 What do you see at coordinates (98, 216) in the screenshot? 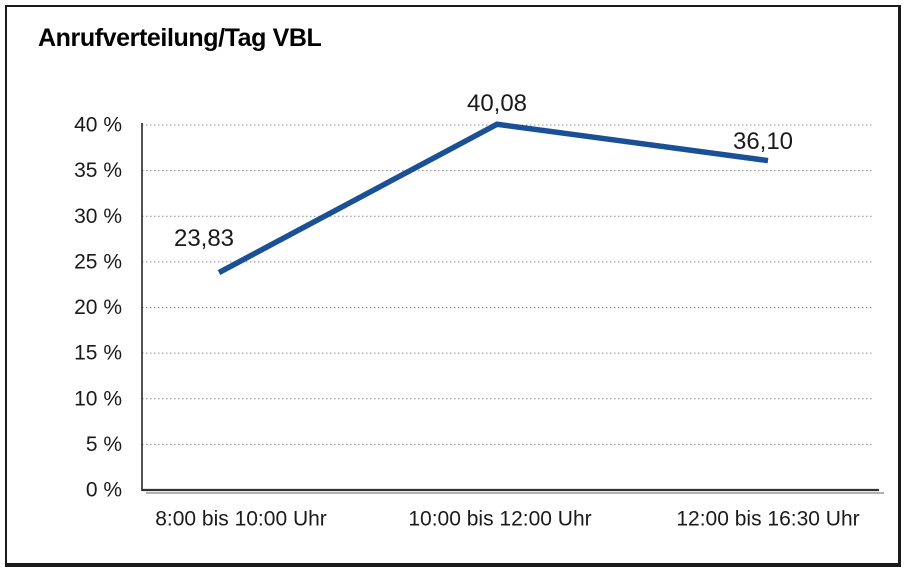
I see `y-tick-label: 30 %` at bounding box center [98, 216].